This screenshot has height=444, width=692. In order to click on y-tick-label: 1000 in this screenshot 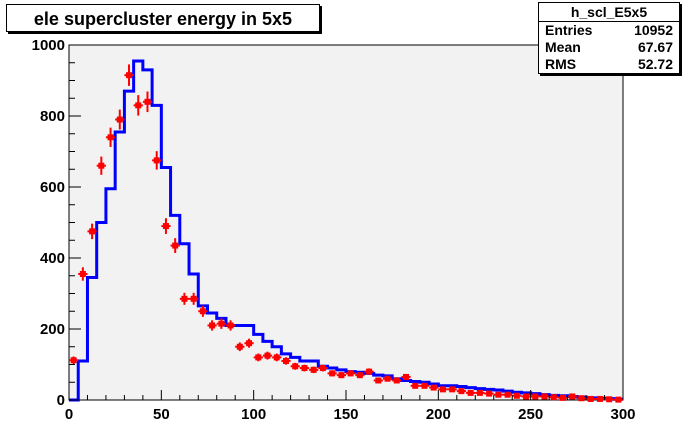, I will do `click(48, 45)`.